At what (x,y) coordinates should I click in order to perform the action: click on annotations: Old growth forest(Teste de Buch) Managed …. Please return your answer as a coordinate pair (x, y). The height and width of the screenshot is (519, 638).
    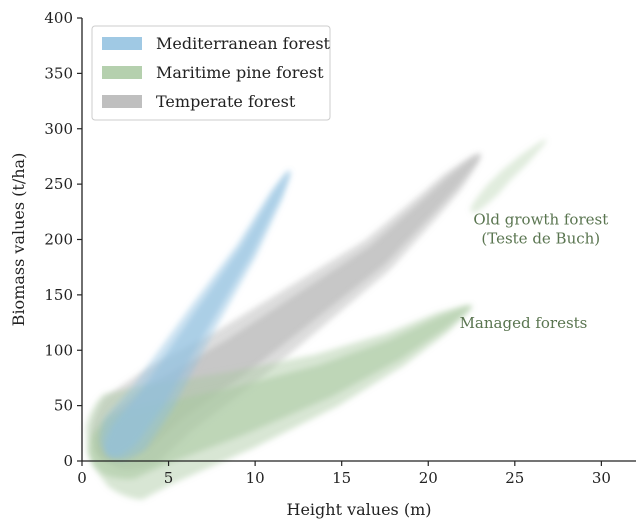
    Looking at the image, I should click on (534, 271).